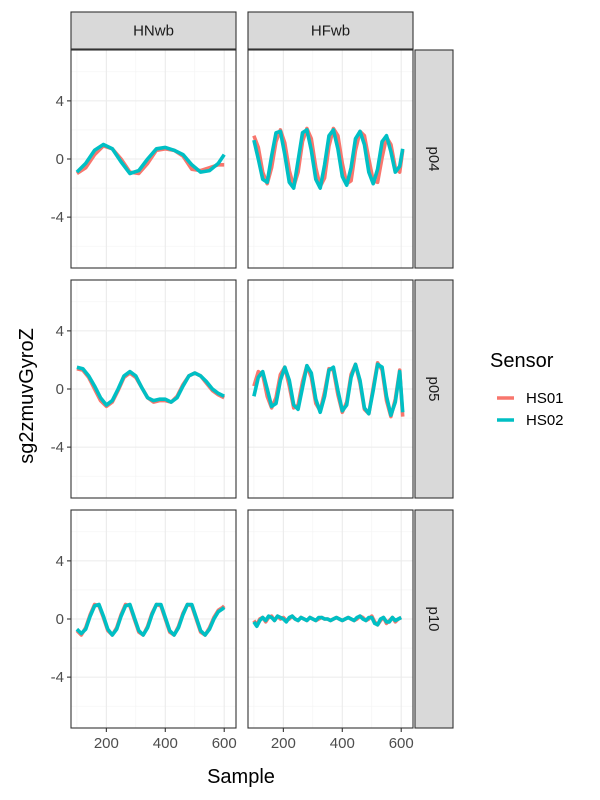 The image size is (600, 800). I want to click on panel-hnwb-p10: -4 0 4 200 400 600, so click(144, 630).